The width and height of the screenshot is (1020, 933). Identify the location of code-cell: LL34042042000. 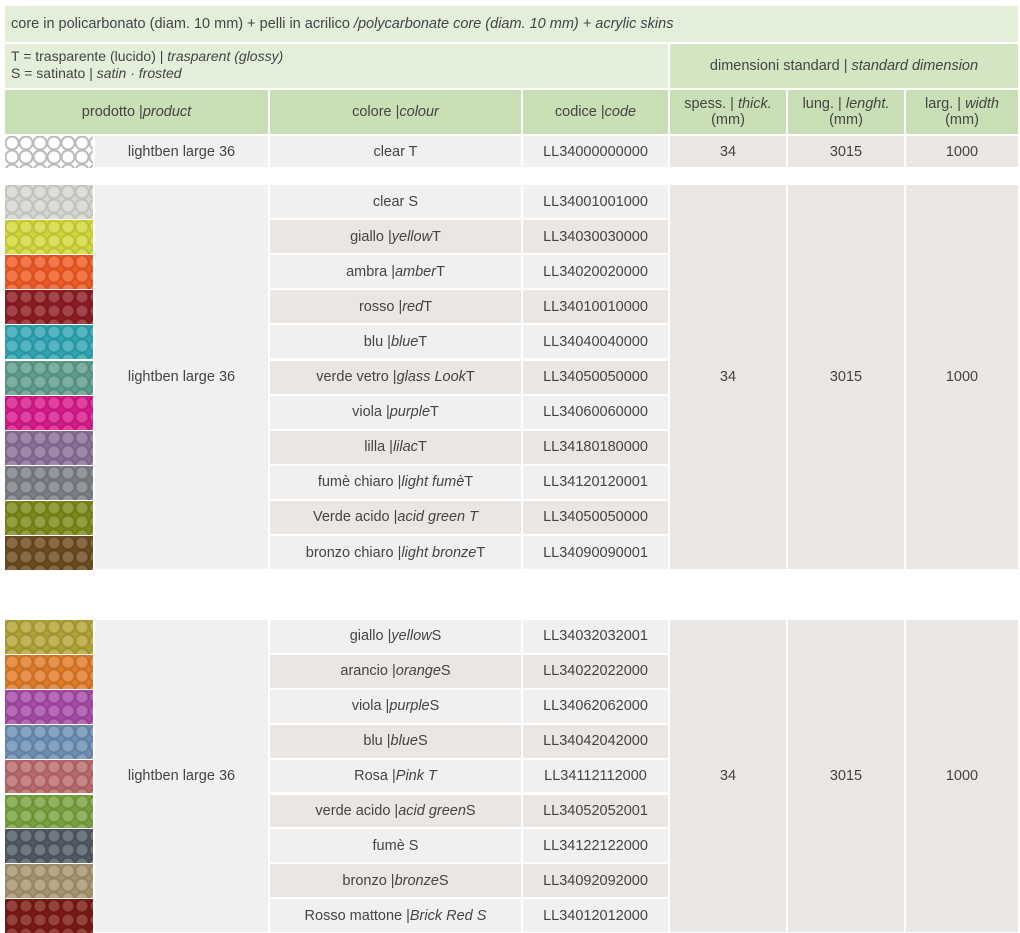
(595, 741).